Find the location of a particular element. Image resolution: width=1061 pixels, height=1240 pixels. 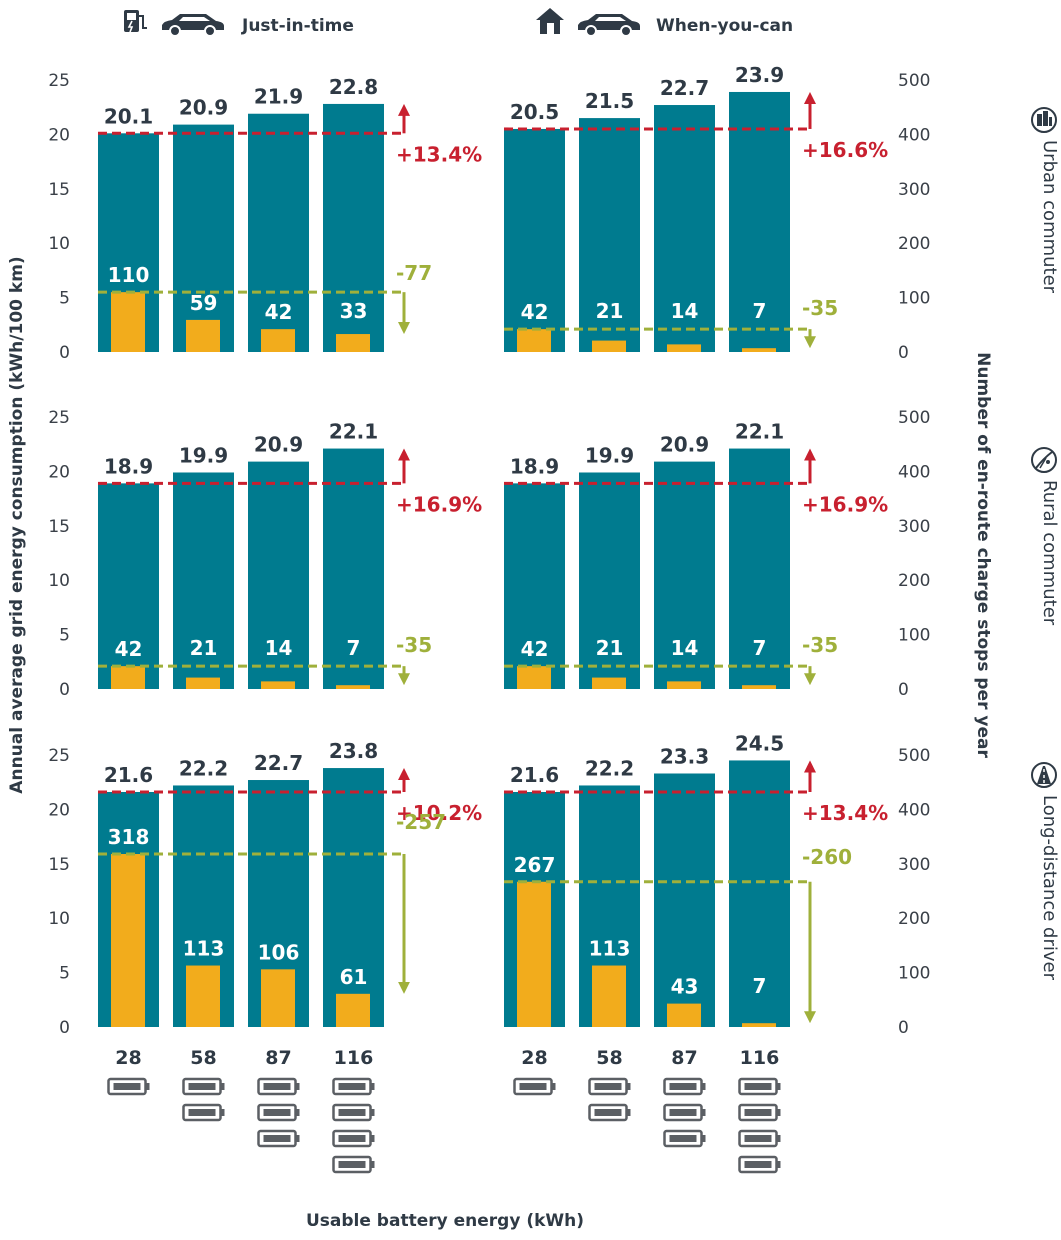

battery-capacity-label: 87 is located at coordinates (684, 1058).